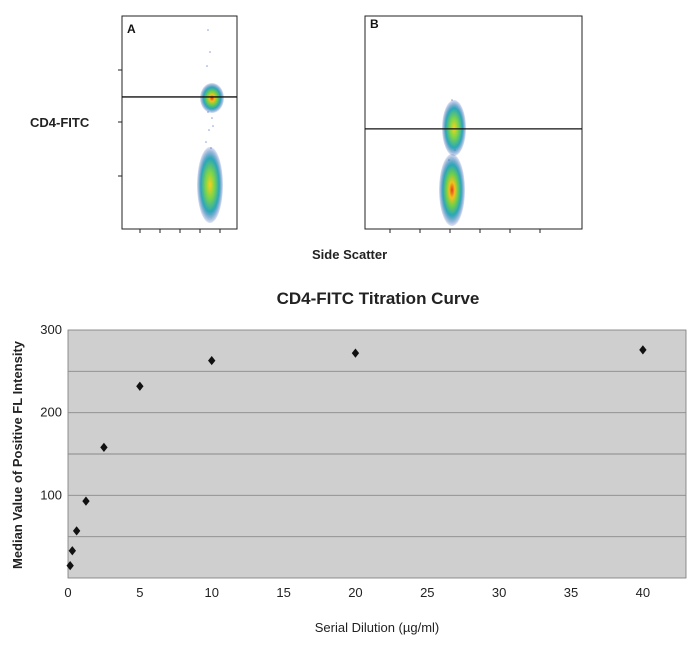 This screenshot has height=647, width=700. I want to click on panel-b-upper-population, so click(454, 128).